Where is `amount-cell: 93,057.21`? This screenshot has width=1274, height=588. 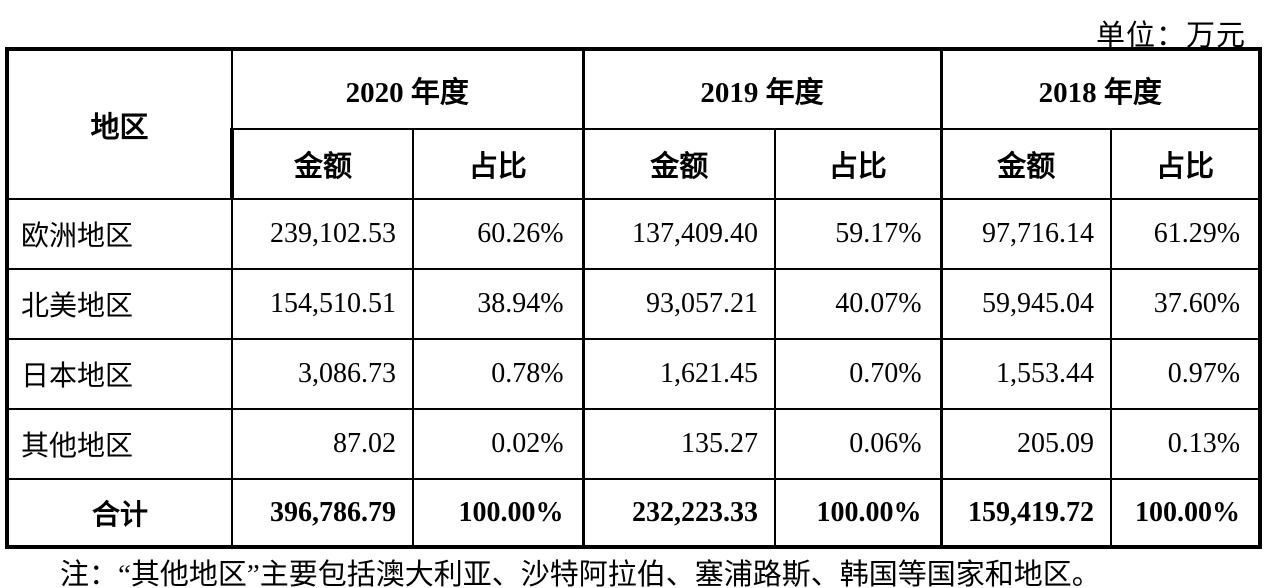
amount-cell: 93,057.21 is located at coordinates (679, 304).